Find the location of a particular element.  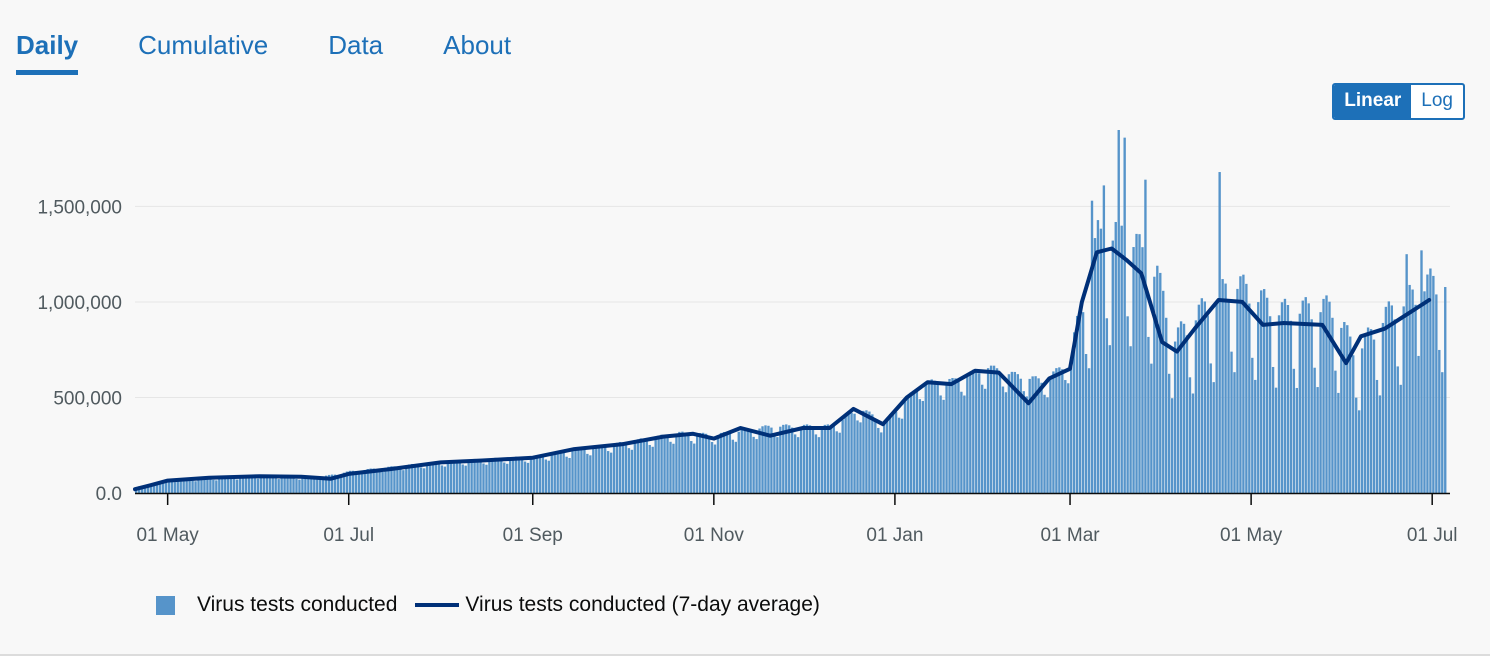

tab-cumulative: Cumulative is located at coordinates (203, 45).